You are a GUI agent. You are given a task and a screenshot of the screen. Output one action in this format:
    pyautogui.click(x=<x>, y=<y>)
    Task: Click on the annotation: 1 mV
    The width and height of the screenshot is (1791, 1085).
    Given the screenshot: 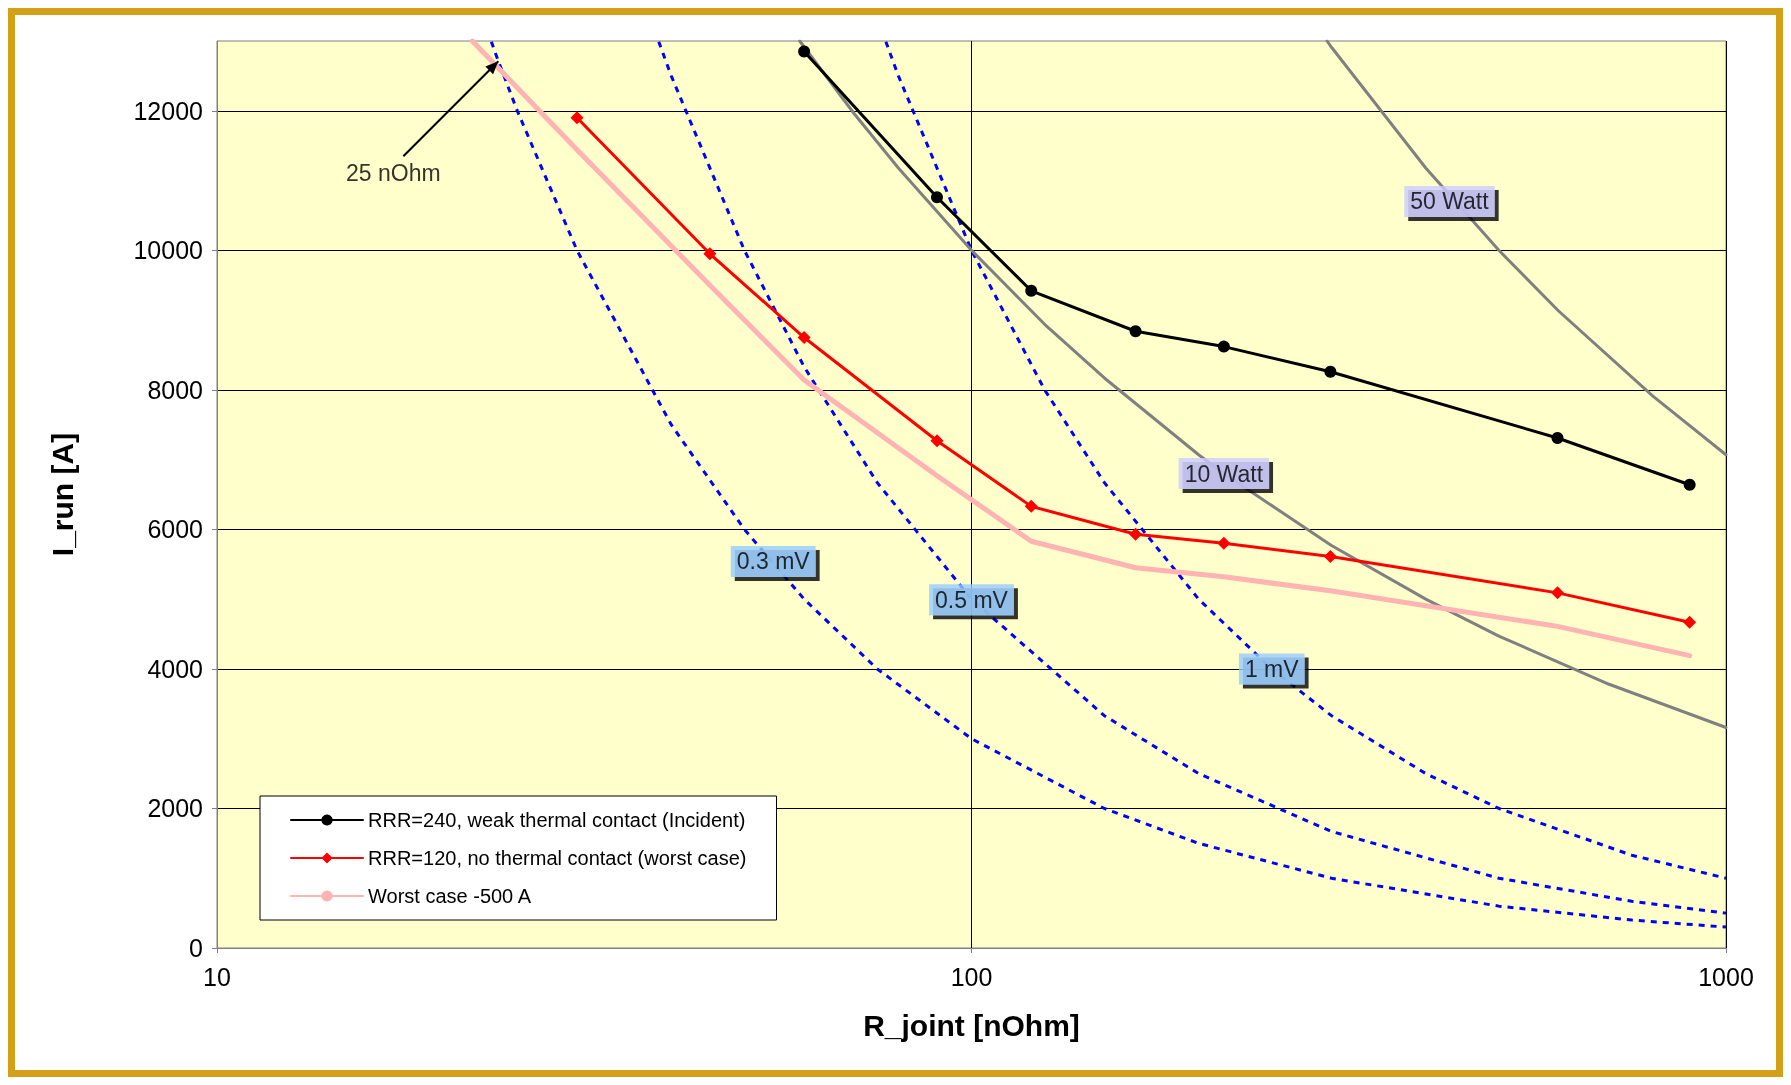 What is the action you would take?
    pyautogui.click(x=1272, y=668)
    